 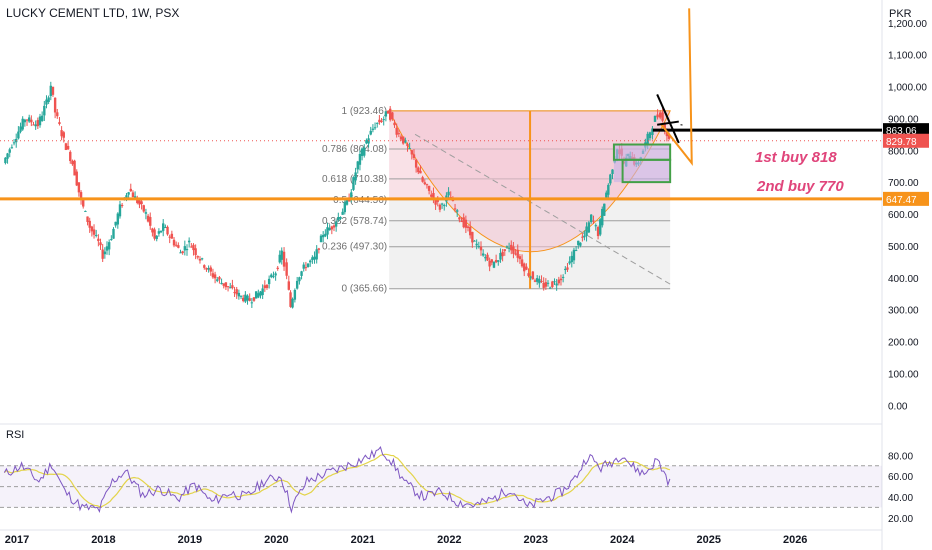 What do you see at coordinates (900, 456) in the screenshot?
I see `rsi-tick-label: 80.00` at bounding box center [900, 456].